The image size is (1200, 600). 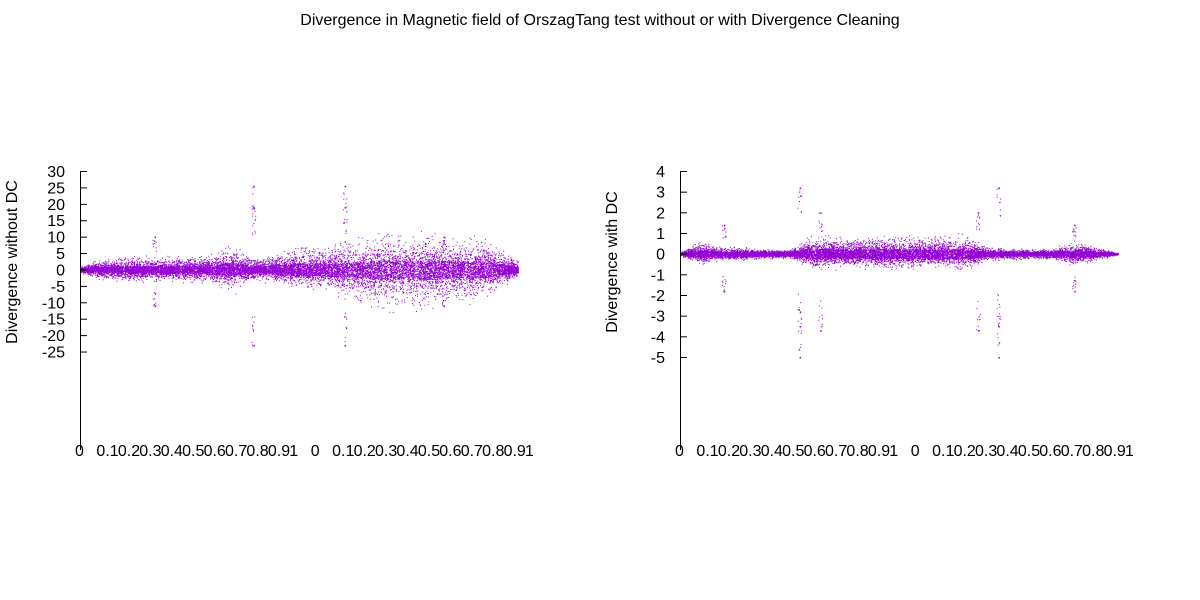 I want to click on y-tick-label: -25, so click(x=53, y=353).